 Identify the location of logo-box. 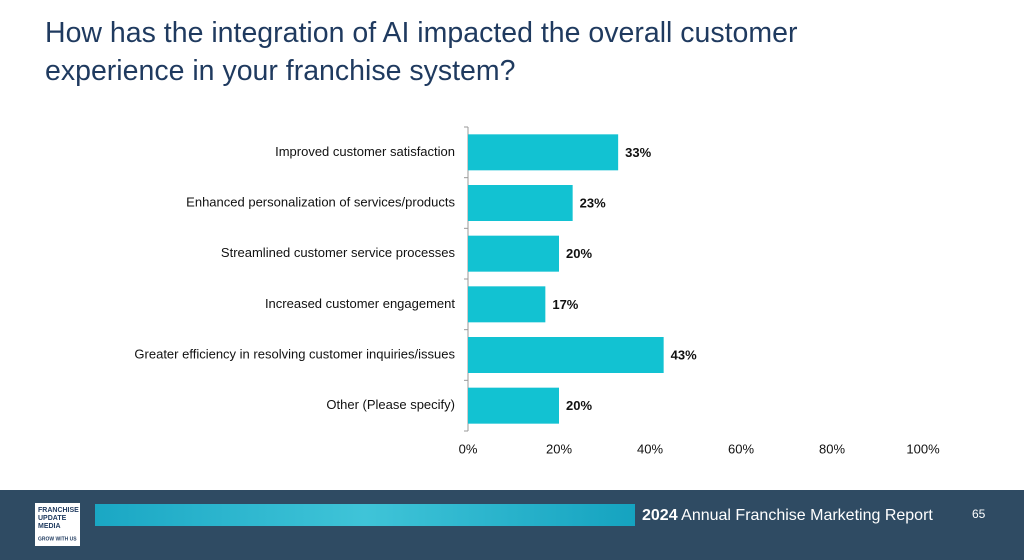
(57, 524).